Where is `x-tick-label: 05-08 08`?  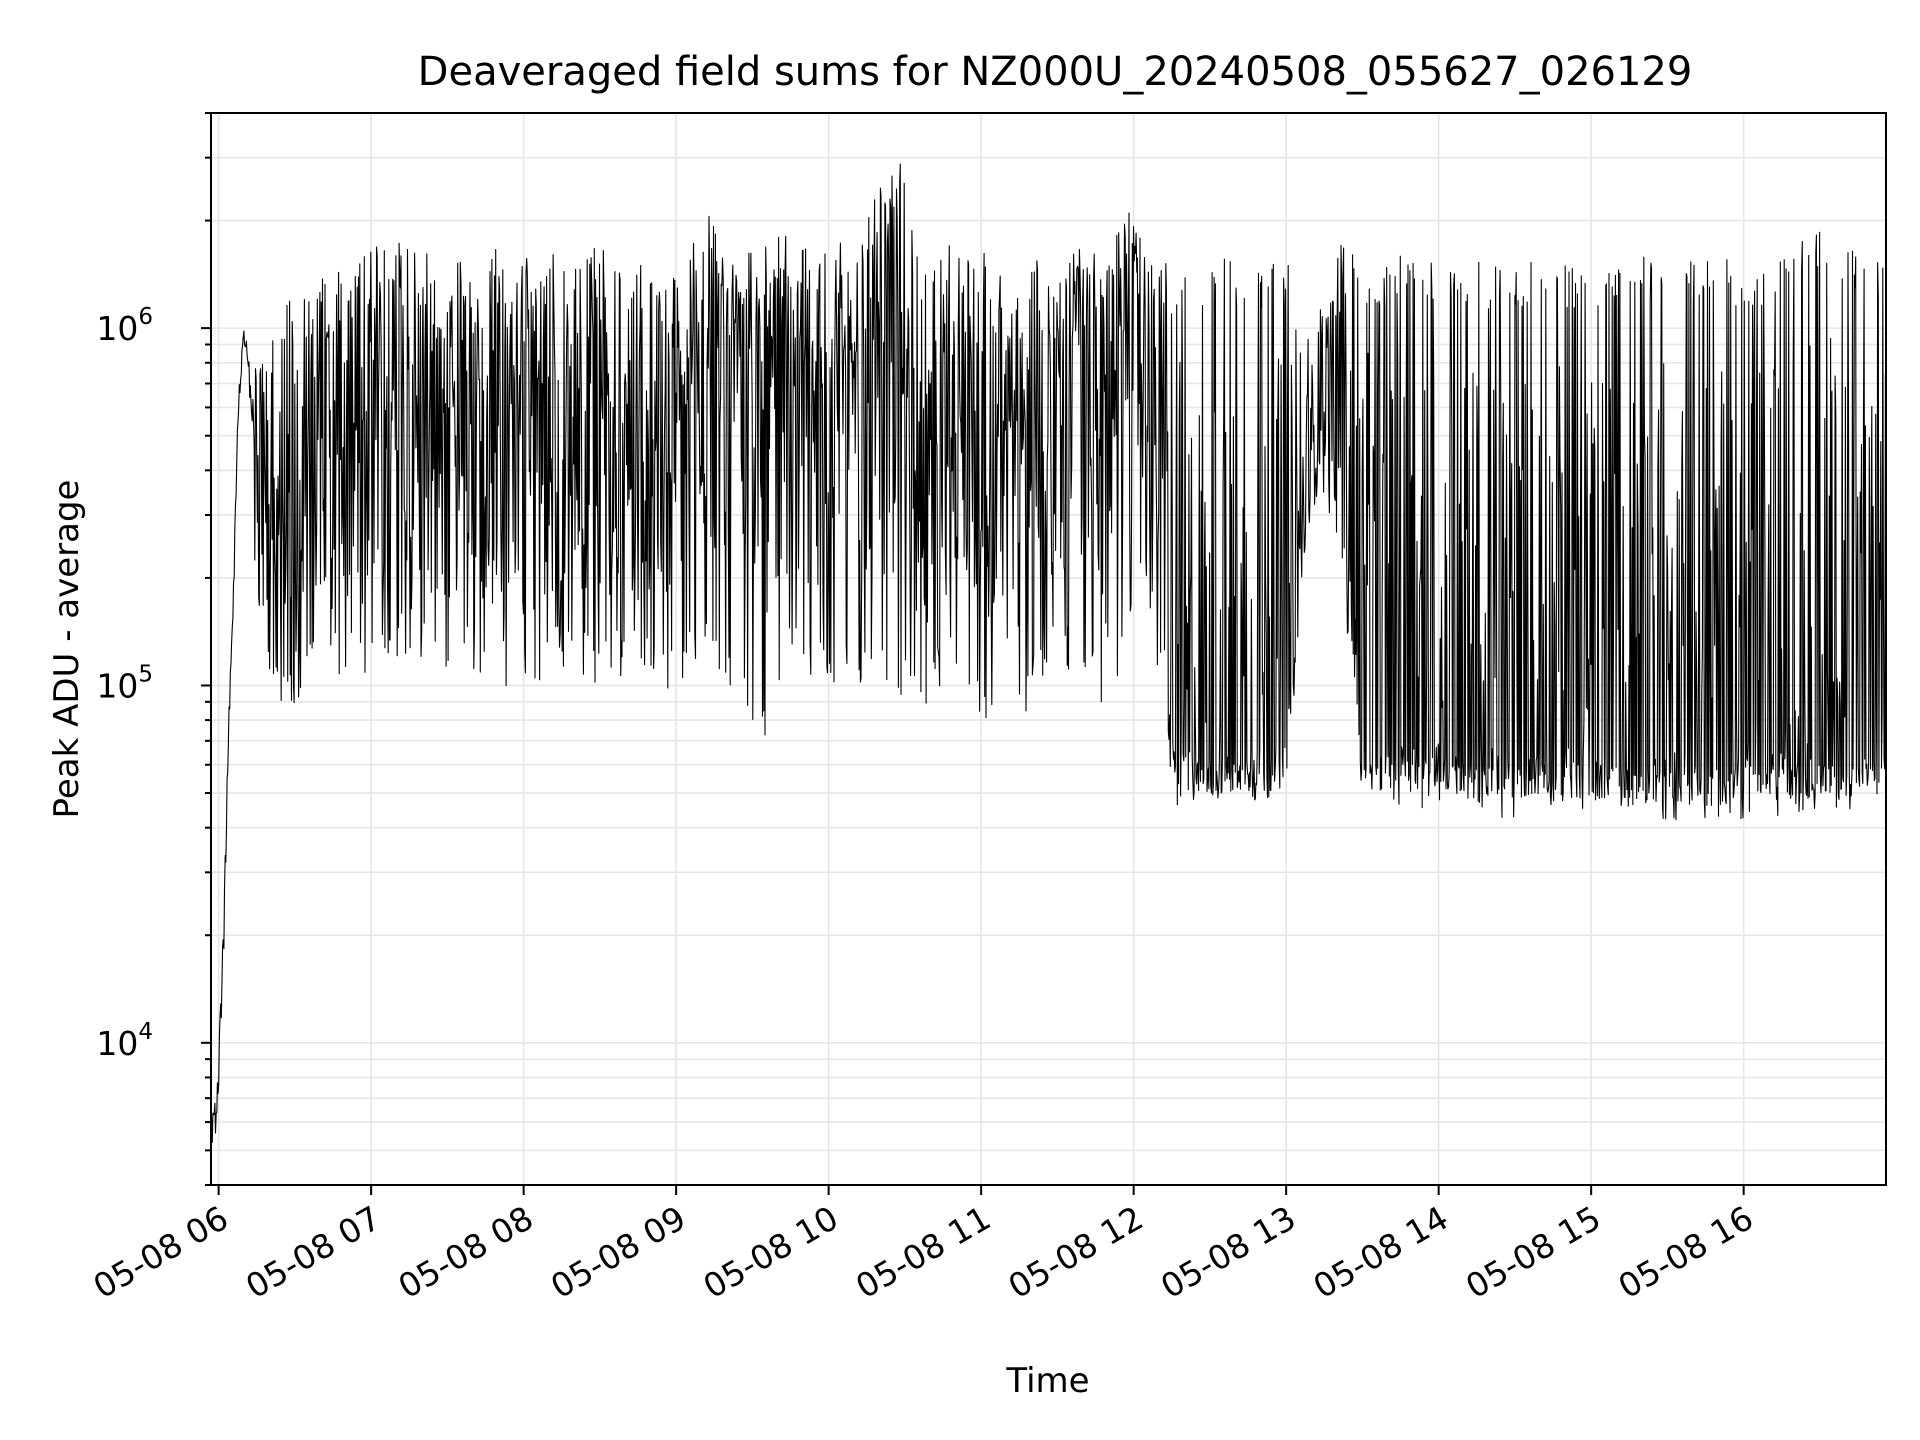
x-tick-label: 05-08 08 is located at coordinates (466, 1252).